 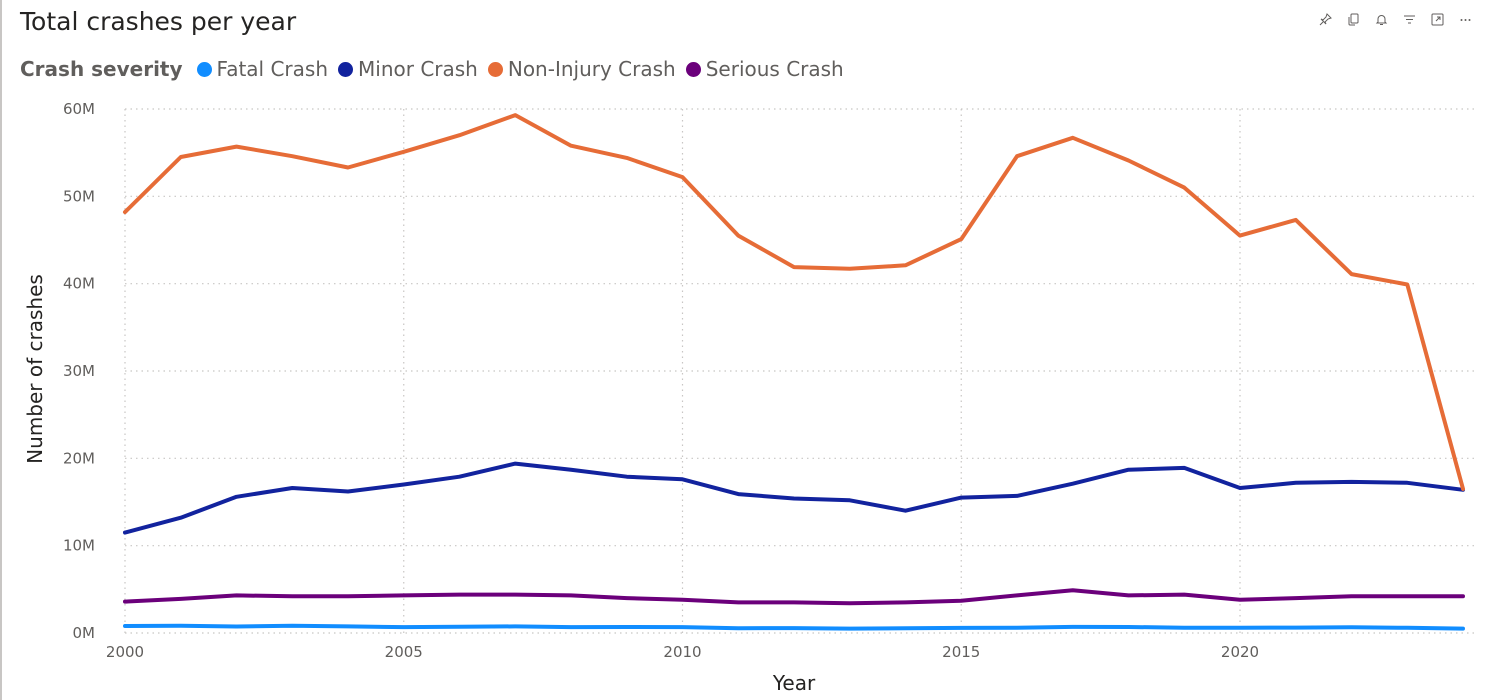 What do you see at coordinates (1381, 19) in the screenshot?
I see `bell-icon` at bounding box center [1381, 19].